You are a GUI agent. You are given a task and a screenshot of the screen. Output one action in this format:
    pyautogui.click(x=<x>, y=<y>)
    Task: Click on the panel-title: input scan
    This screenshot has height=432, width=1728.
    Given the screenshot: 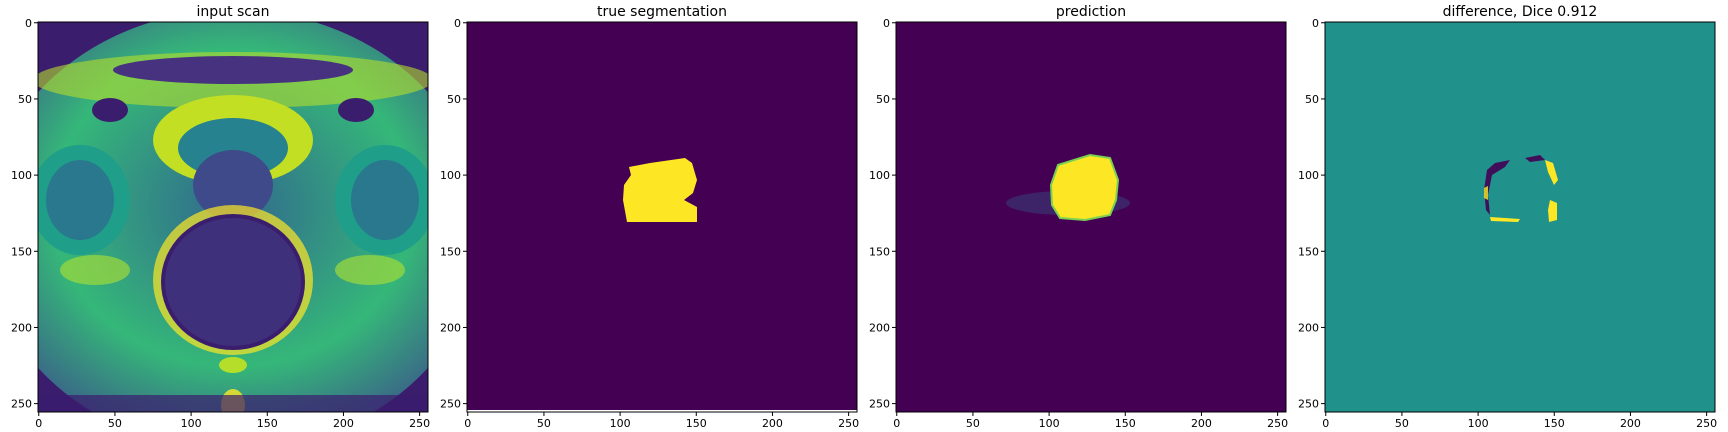 What is the action you would take?
    pyautogui.click(x=233, y=12)
    